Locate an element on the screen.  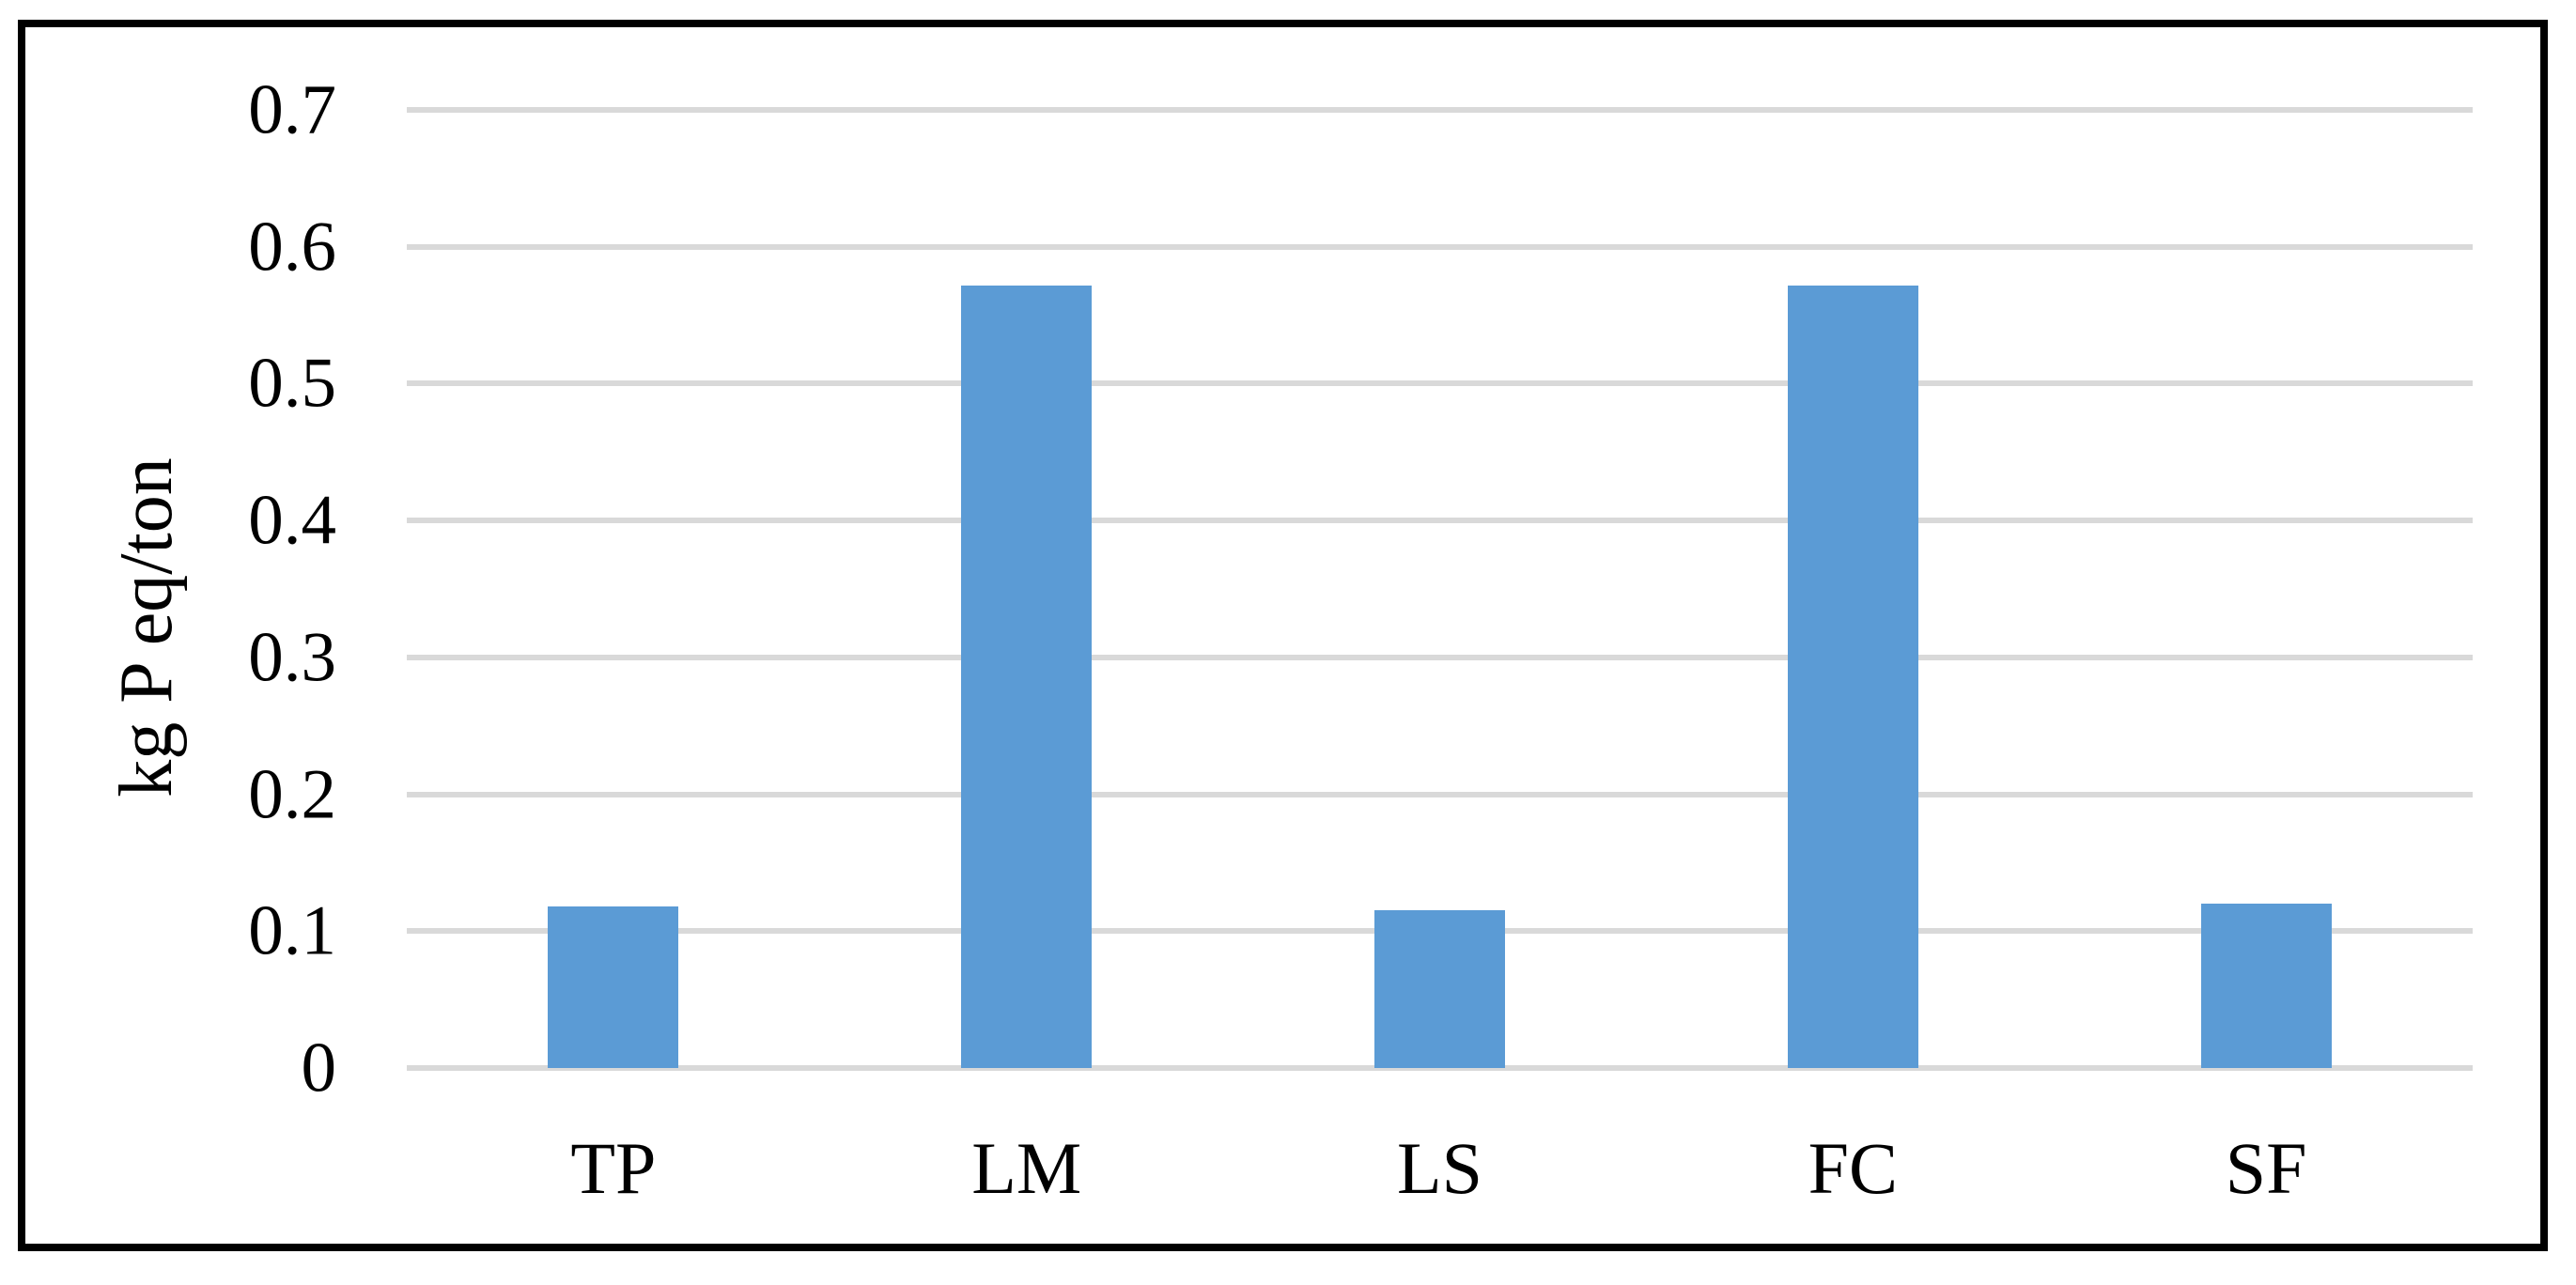
y-tick-label: 0 is located at coordinates (319, 1068).